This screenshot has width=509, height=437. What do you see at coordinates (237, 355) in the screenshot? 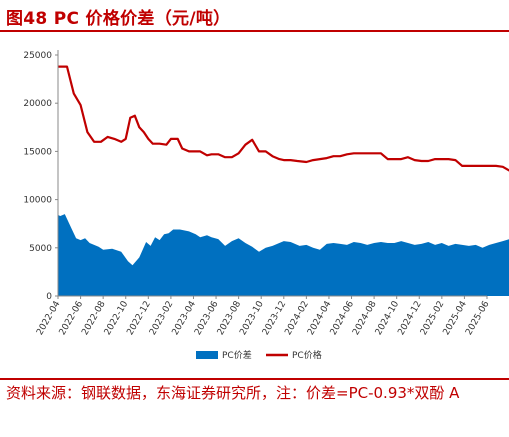
I see `legend-label-pc-spread: PC价差` at bounding box center [237, 355].